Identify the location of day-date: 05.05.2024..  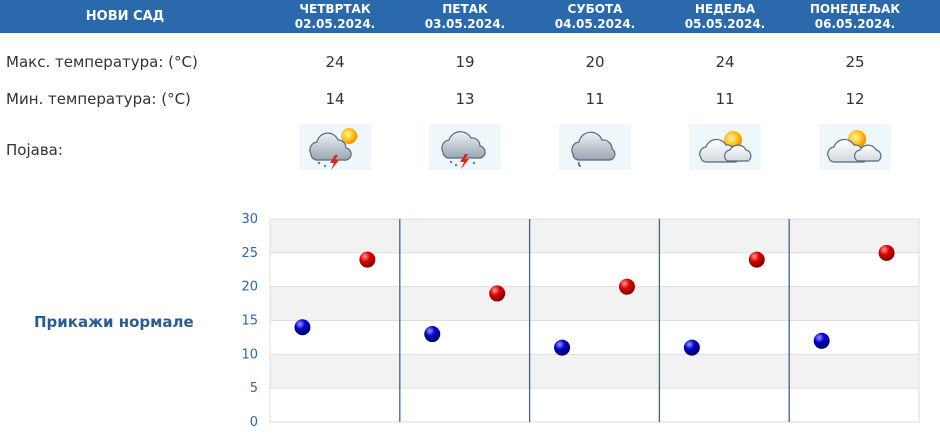
(725, 24).